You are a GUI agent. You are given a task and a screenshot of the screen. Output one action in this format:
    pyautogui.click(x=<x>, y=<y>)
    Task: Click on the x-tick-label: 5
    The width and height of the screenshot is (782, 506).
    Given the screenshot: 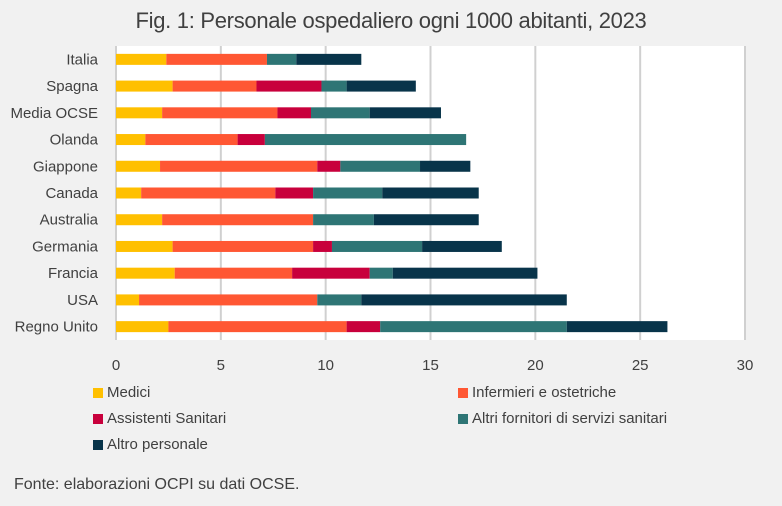 What is the action you would take?
    pyautogui.click(x=221, y=365)
    